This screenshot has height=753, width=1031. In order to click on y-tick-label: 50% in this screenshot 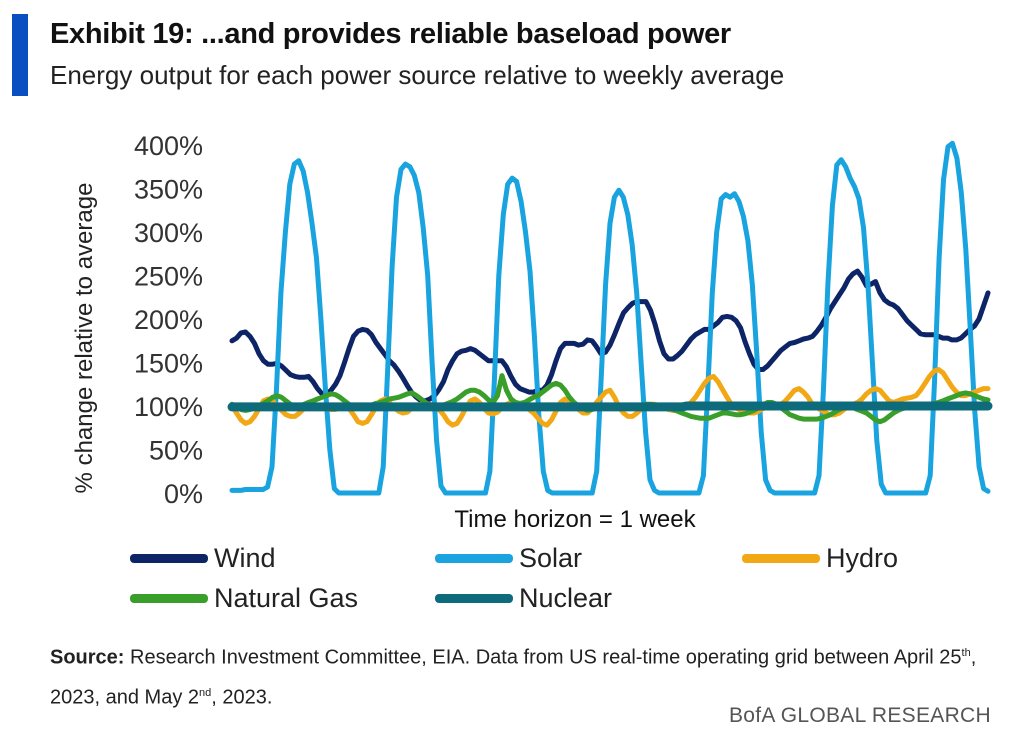, I will do `click(176, 451)`.